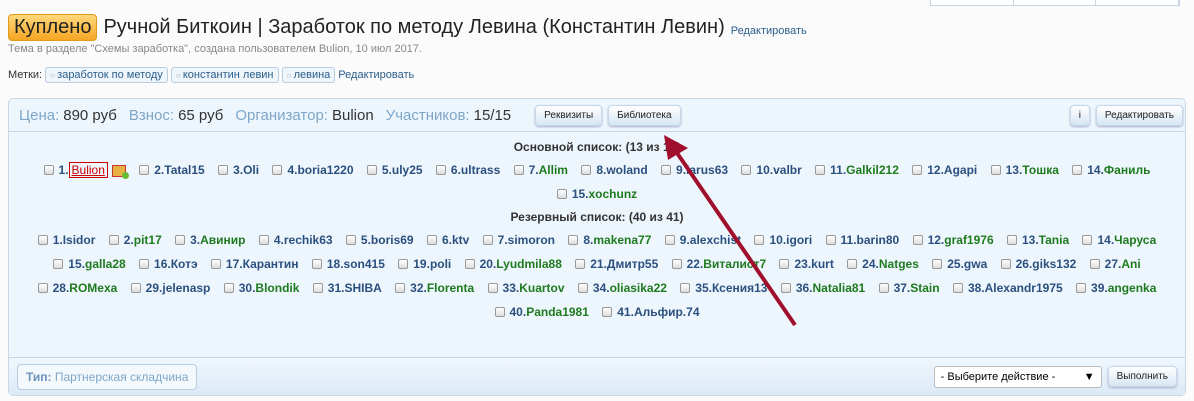 This screenshot has width=1194, height=401. Describe the element at coordinates (666, 312) in the screenshot. I see `member-link: Альфир.74` at that location.